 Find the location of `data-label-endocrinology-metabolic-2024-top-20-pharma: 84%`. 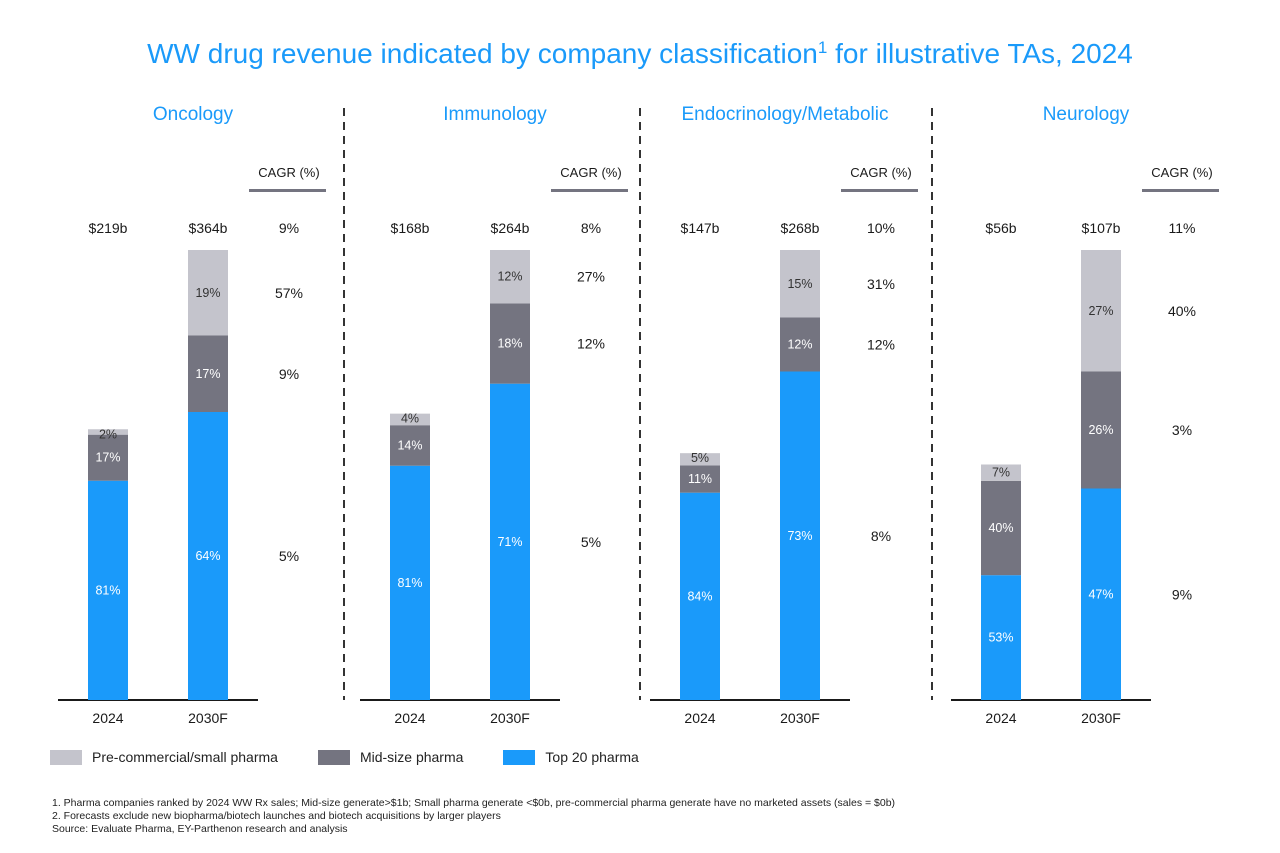

data-label-endocrinology-metabolic-2024-top-20-pharma: 84% is located at coordinates (699, 596).